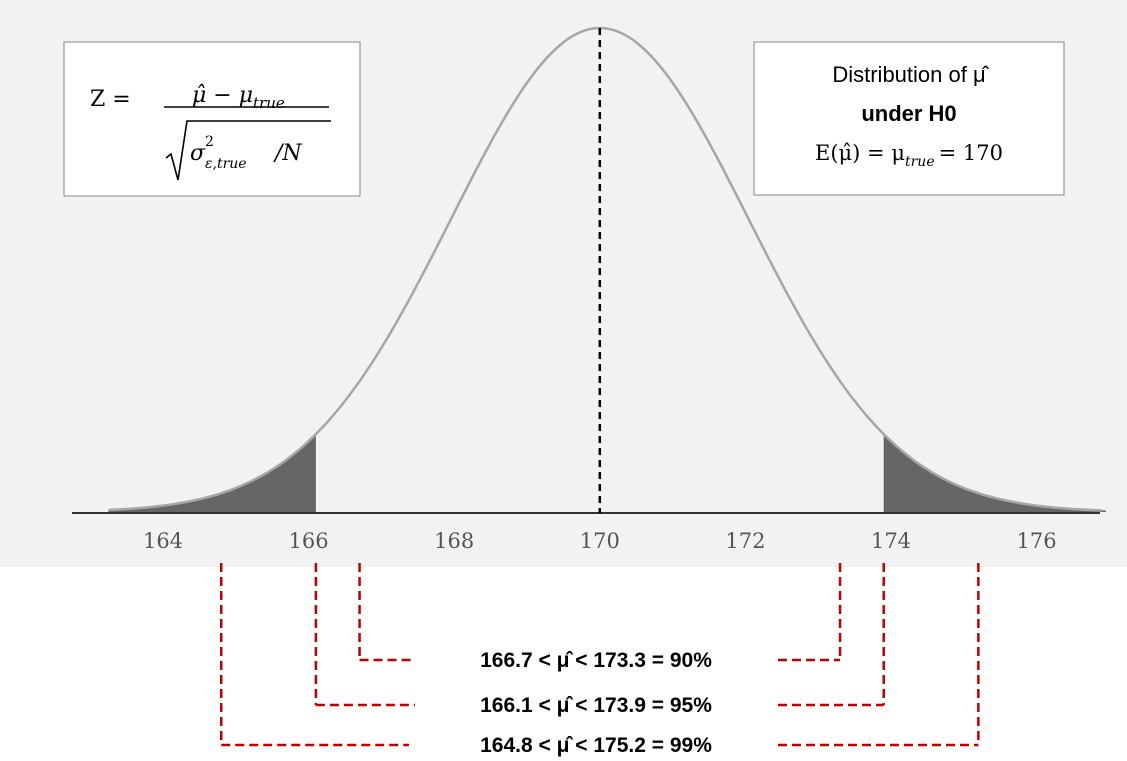 The image size is (1127, 761). Describe the element at coordinates (745, 541) in the screenshot. I see `x-tick-label: 172` at that location.